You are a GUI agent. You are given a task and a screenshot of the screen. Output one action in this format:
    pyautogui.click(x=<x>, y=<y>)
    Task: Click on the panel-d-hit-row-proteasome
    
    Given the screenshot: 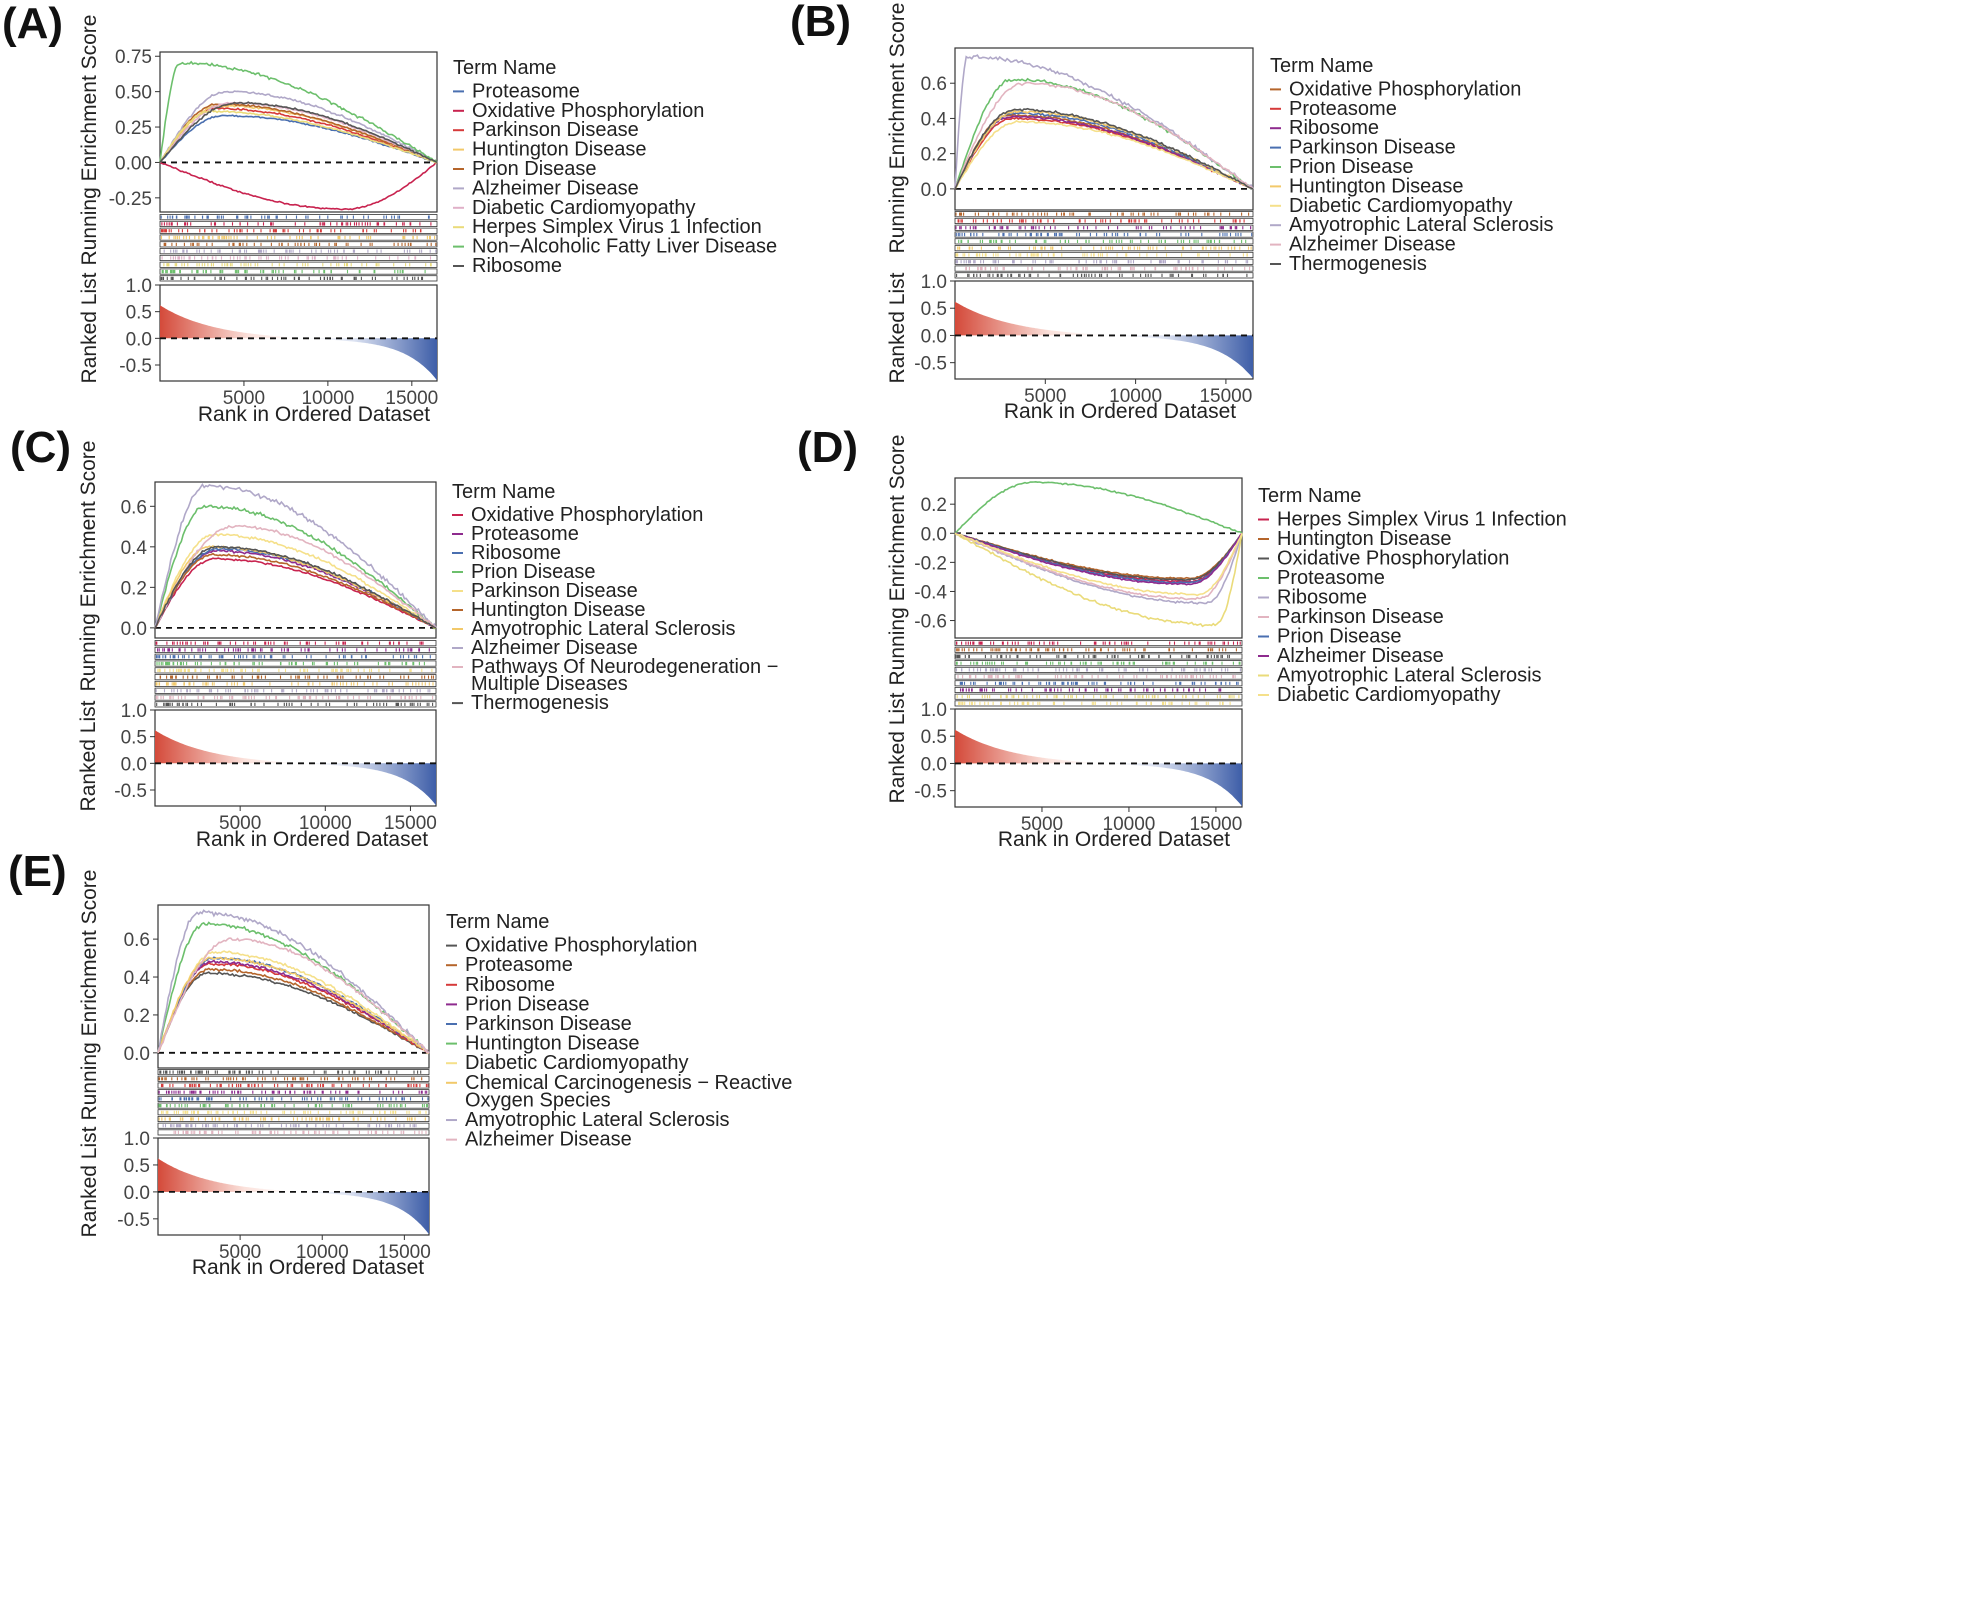 What is the action you would take?
    pyautogui.click(x=1098, y=663)
    